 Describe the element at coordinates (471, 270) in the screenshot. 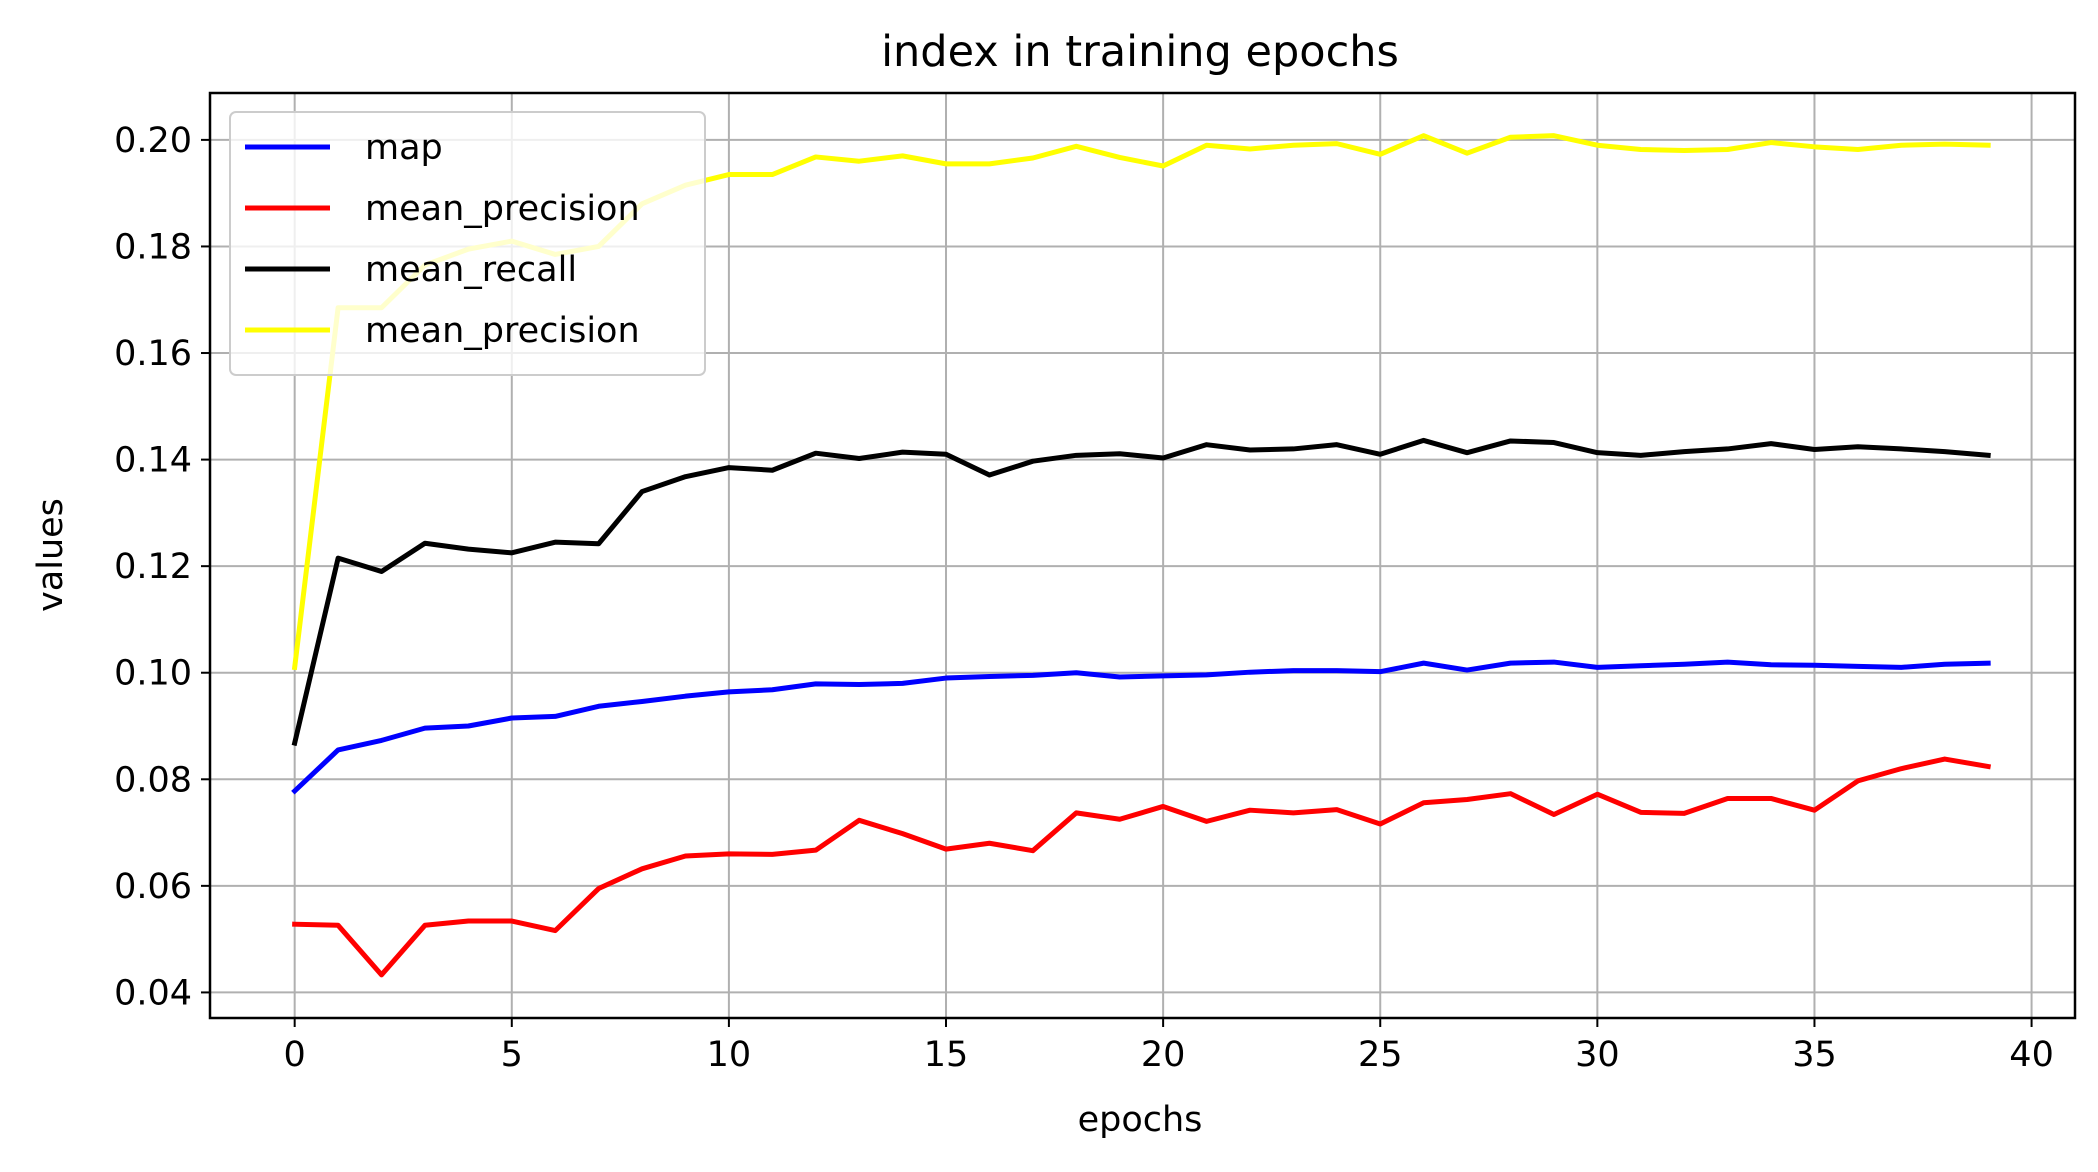

I see `legend-label: mean_recall` at that location.